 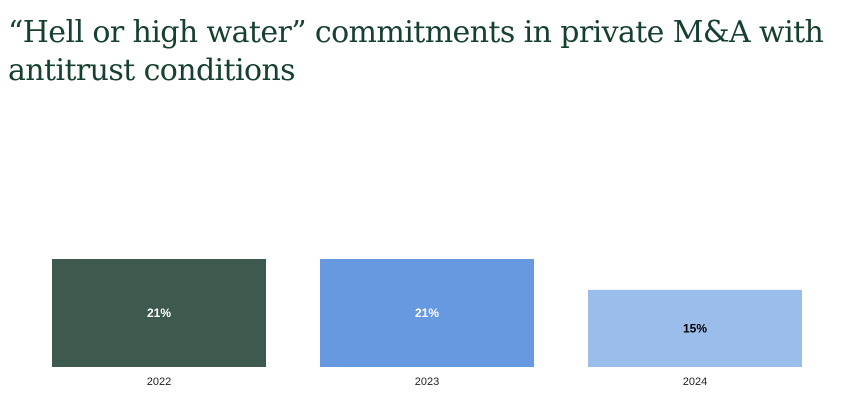 I want to click on data-label-2023: 21%, so click(x=427, y=313).